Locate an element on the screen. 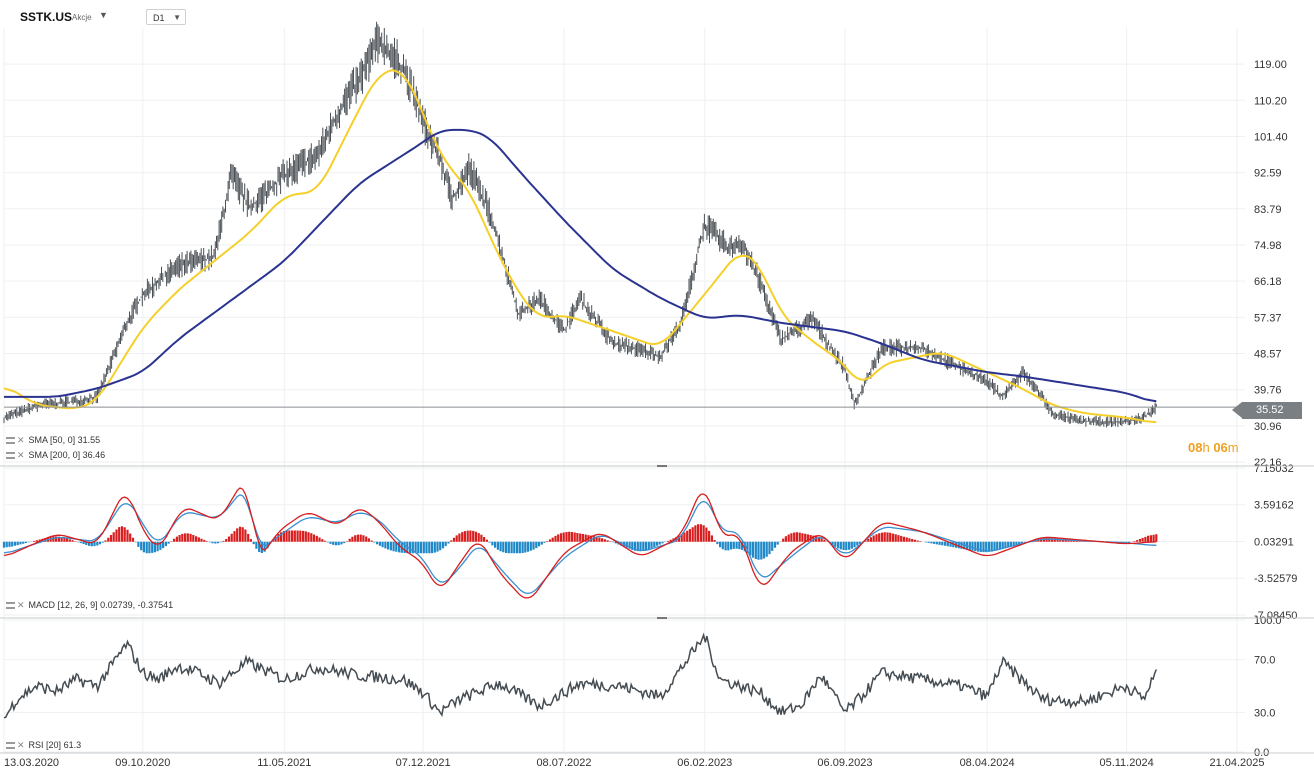 The height and width of the screenshot is (779, 1314). y-tick-label: -3.52579 is located at coordinates (1275, 579).